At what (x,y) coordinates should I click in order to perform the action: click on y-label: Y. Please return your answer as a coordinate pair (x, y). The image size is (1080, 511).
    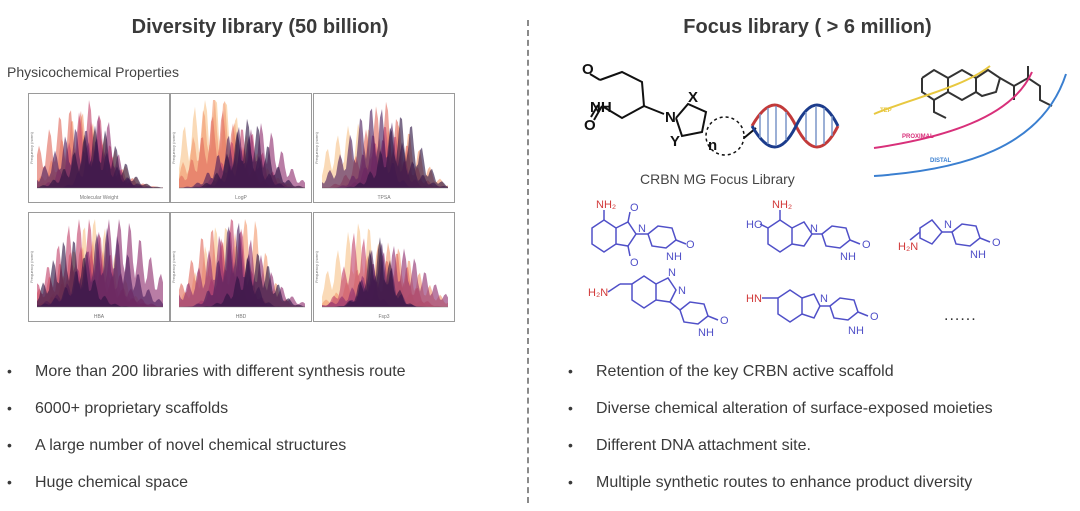
    Looking at the image, I should click on (675, 141).